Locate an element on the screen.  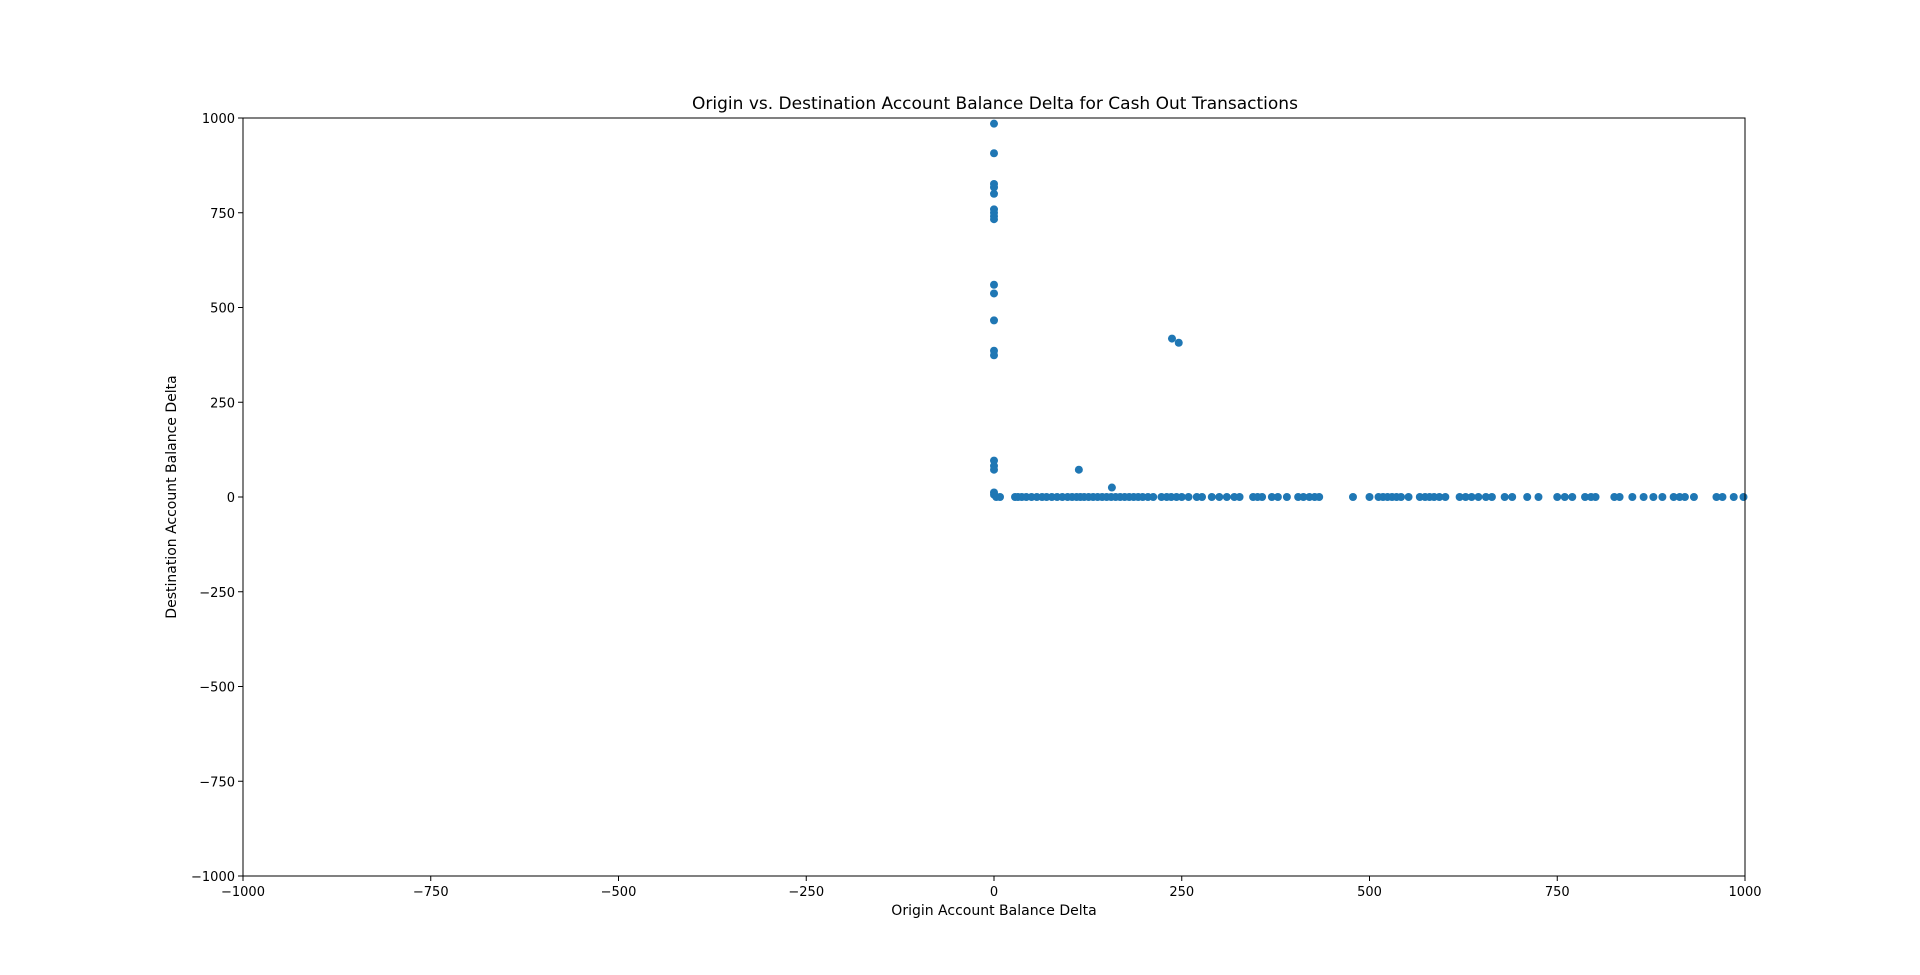
x-axis-label: Origin Account Balance Delta is located at coordinates (993, 911).